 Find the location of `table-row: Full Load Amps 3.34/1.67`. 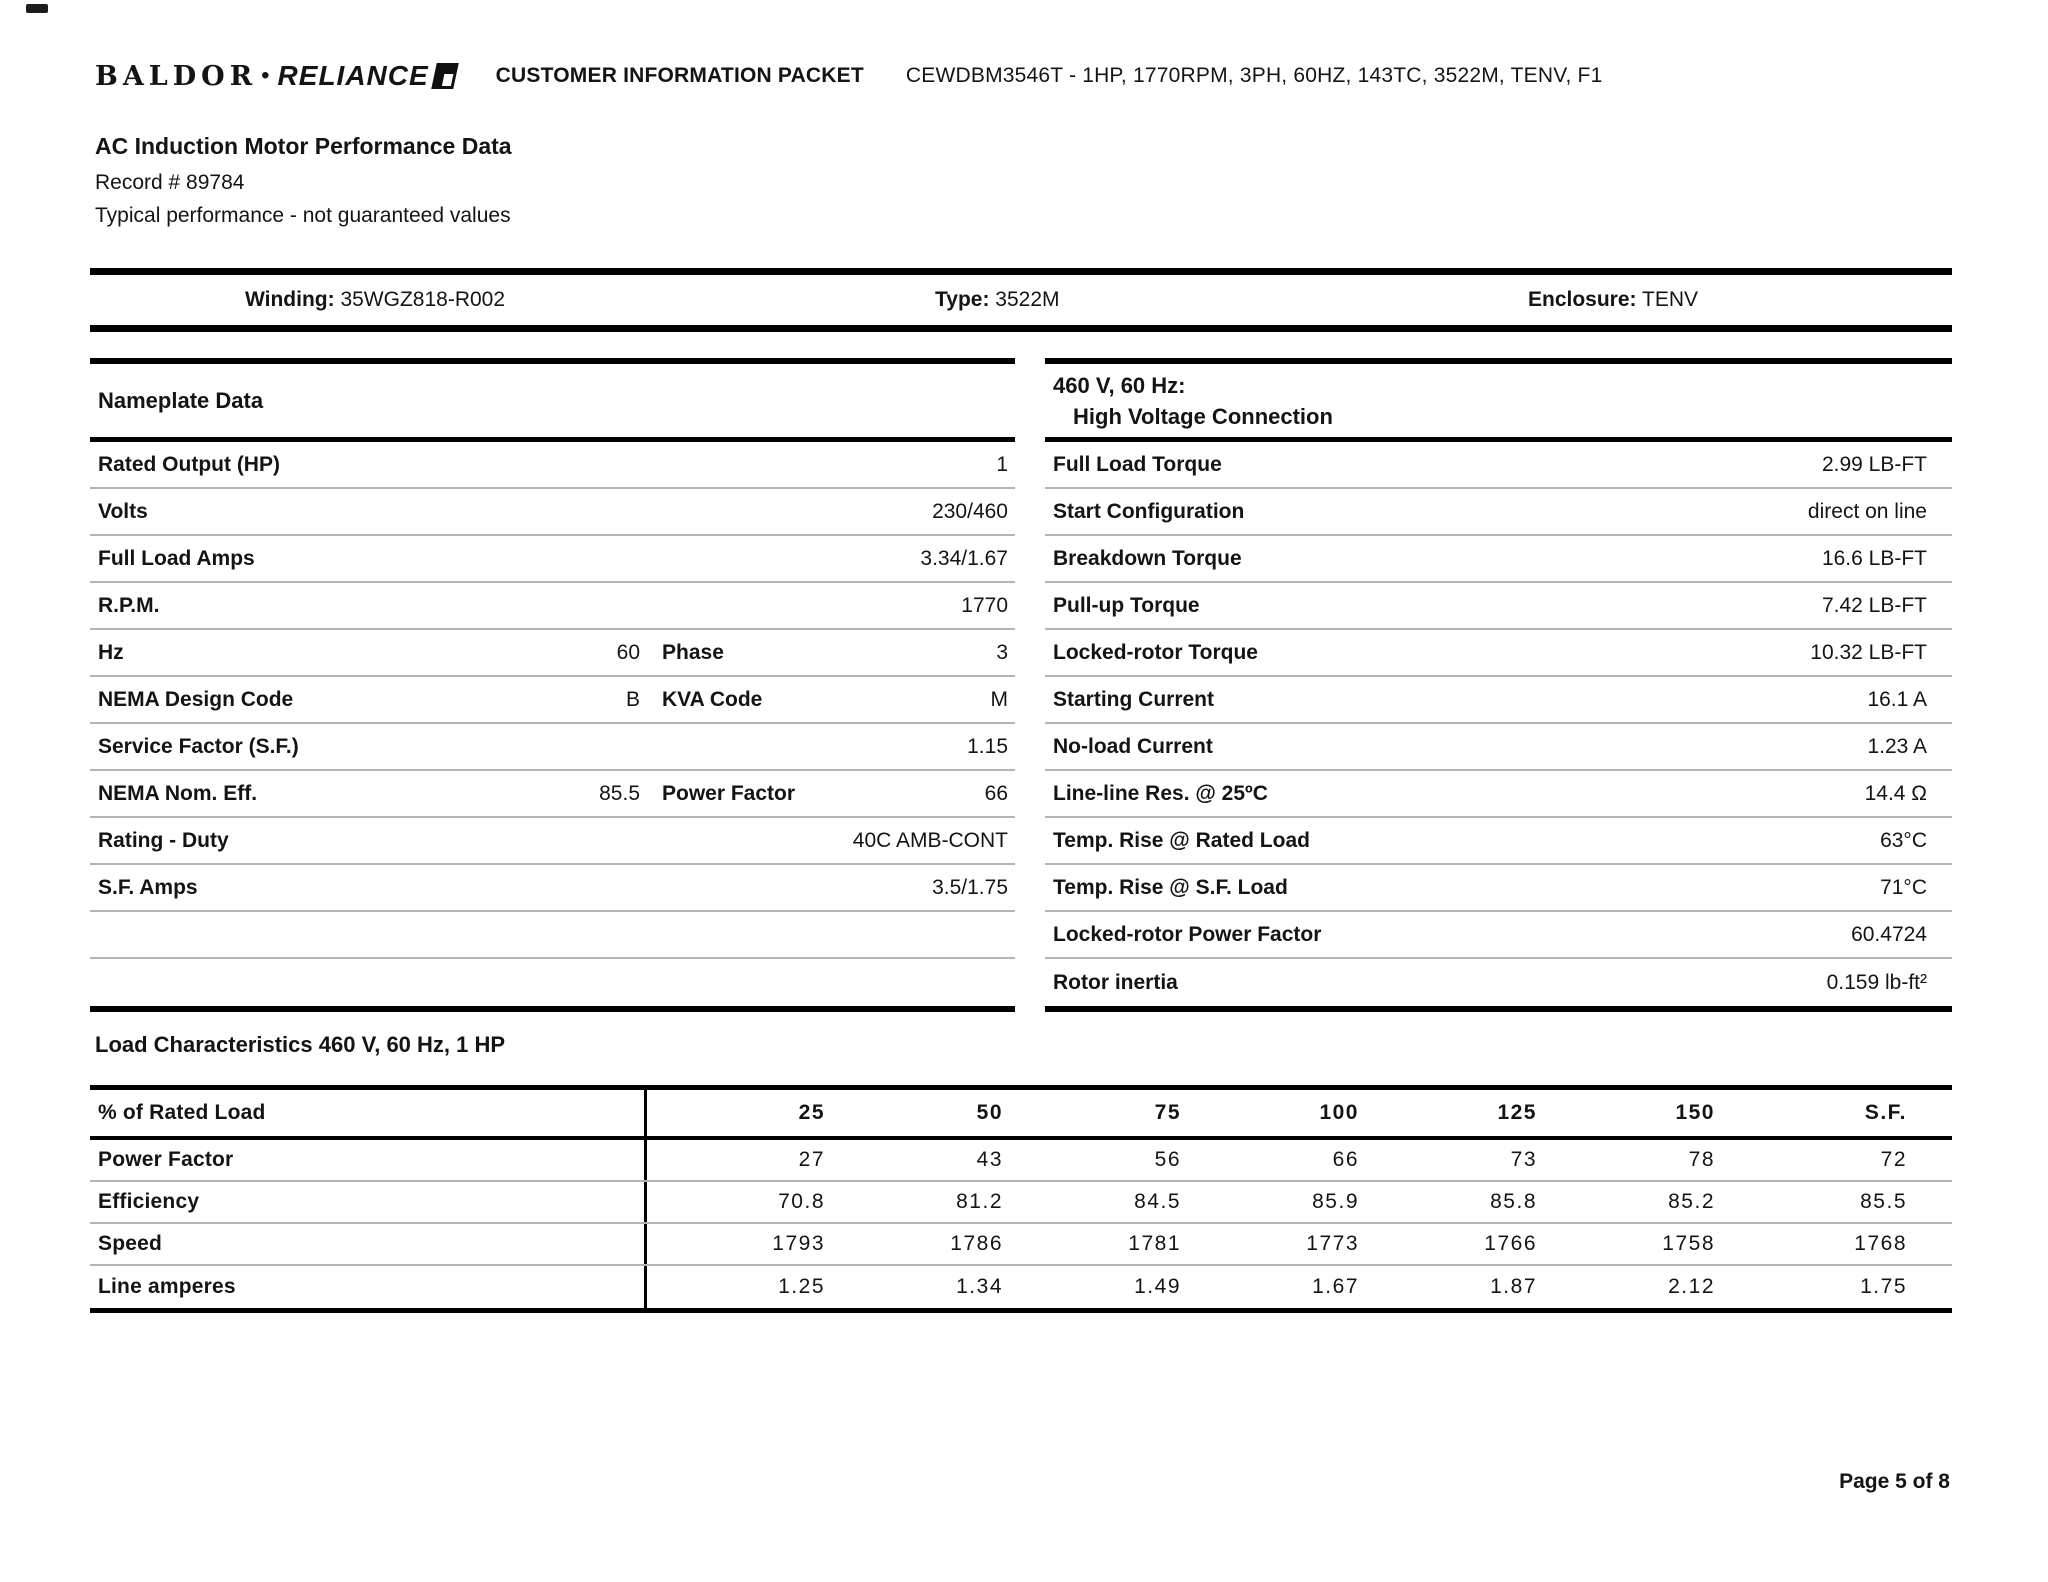

table-row: Full Load Amps 3.34/1.67 is located at coordinates (552, 559).